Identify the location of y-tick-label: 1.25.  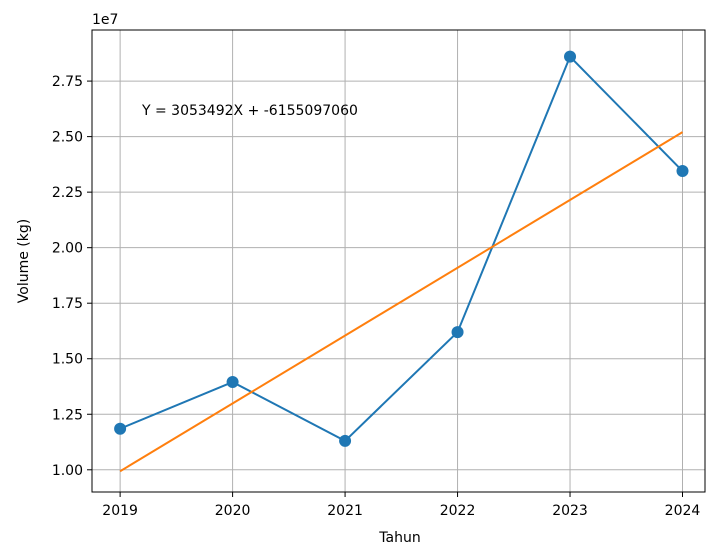
(67, 415).